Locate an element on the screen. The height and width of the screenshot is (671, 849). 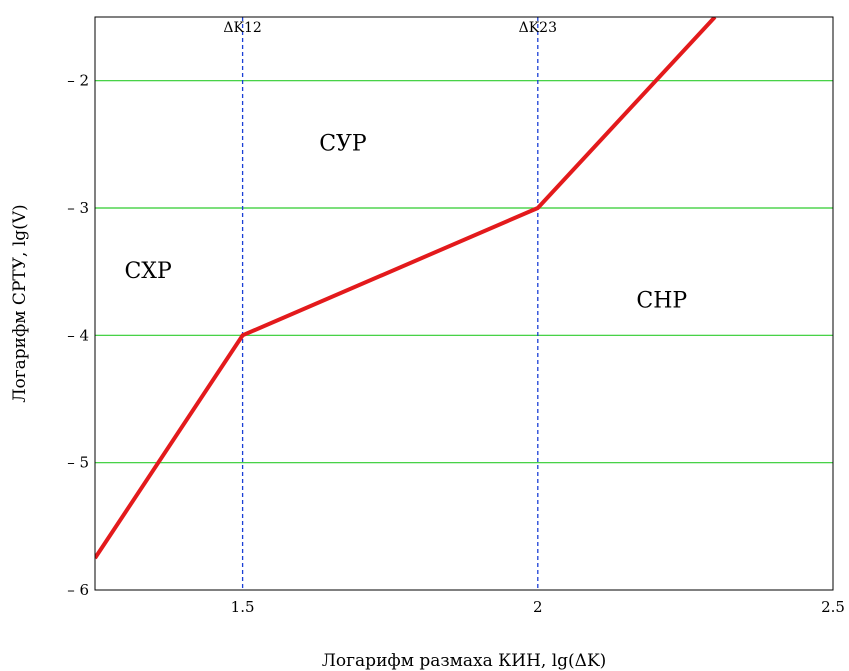
region-label: СХР is located at coordinates (147, 271).